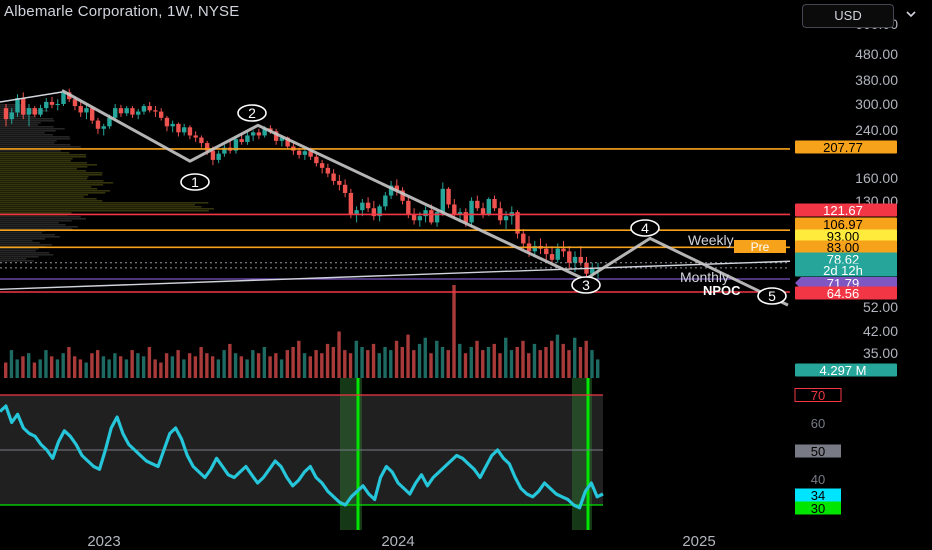 Image resolution: width=932 pixels, height=550 pixels. What do you see at coordinates (107, 183) in the screenshot?
I see `volume-profile` at bounding box center [107, 183].